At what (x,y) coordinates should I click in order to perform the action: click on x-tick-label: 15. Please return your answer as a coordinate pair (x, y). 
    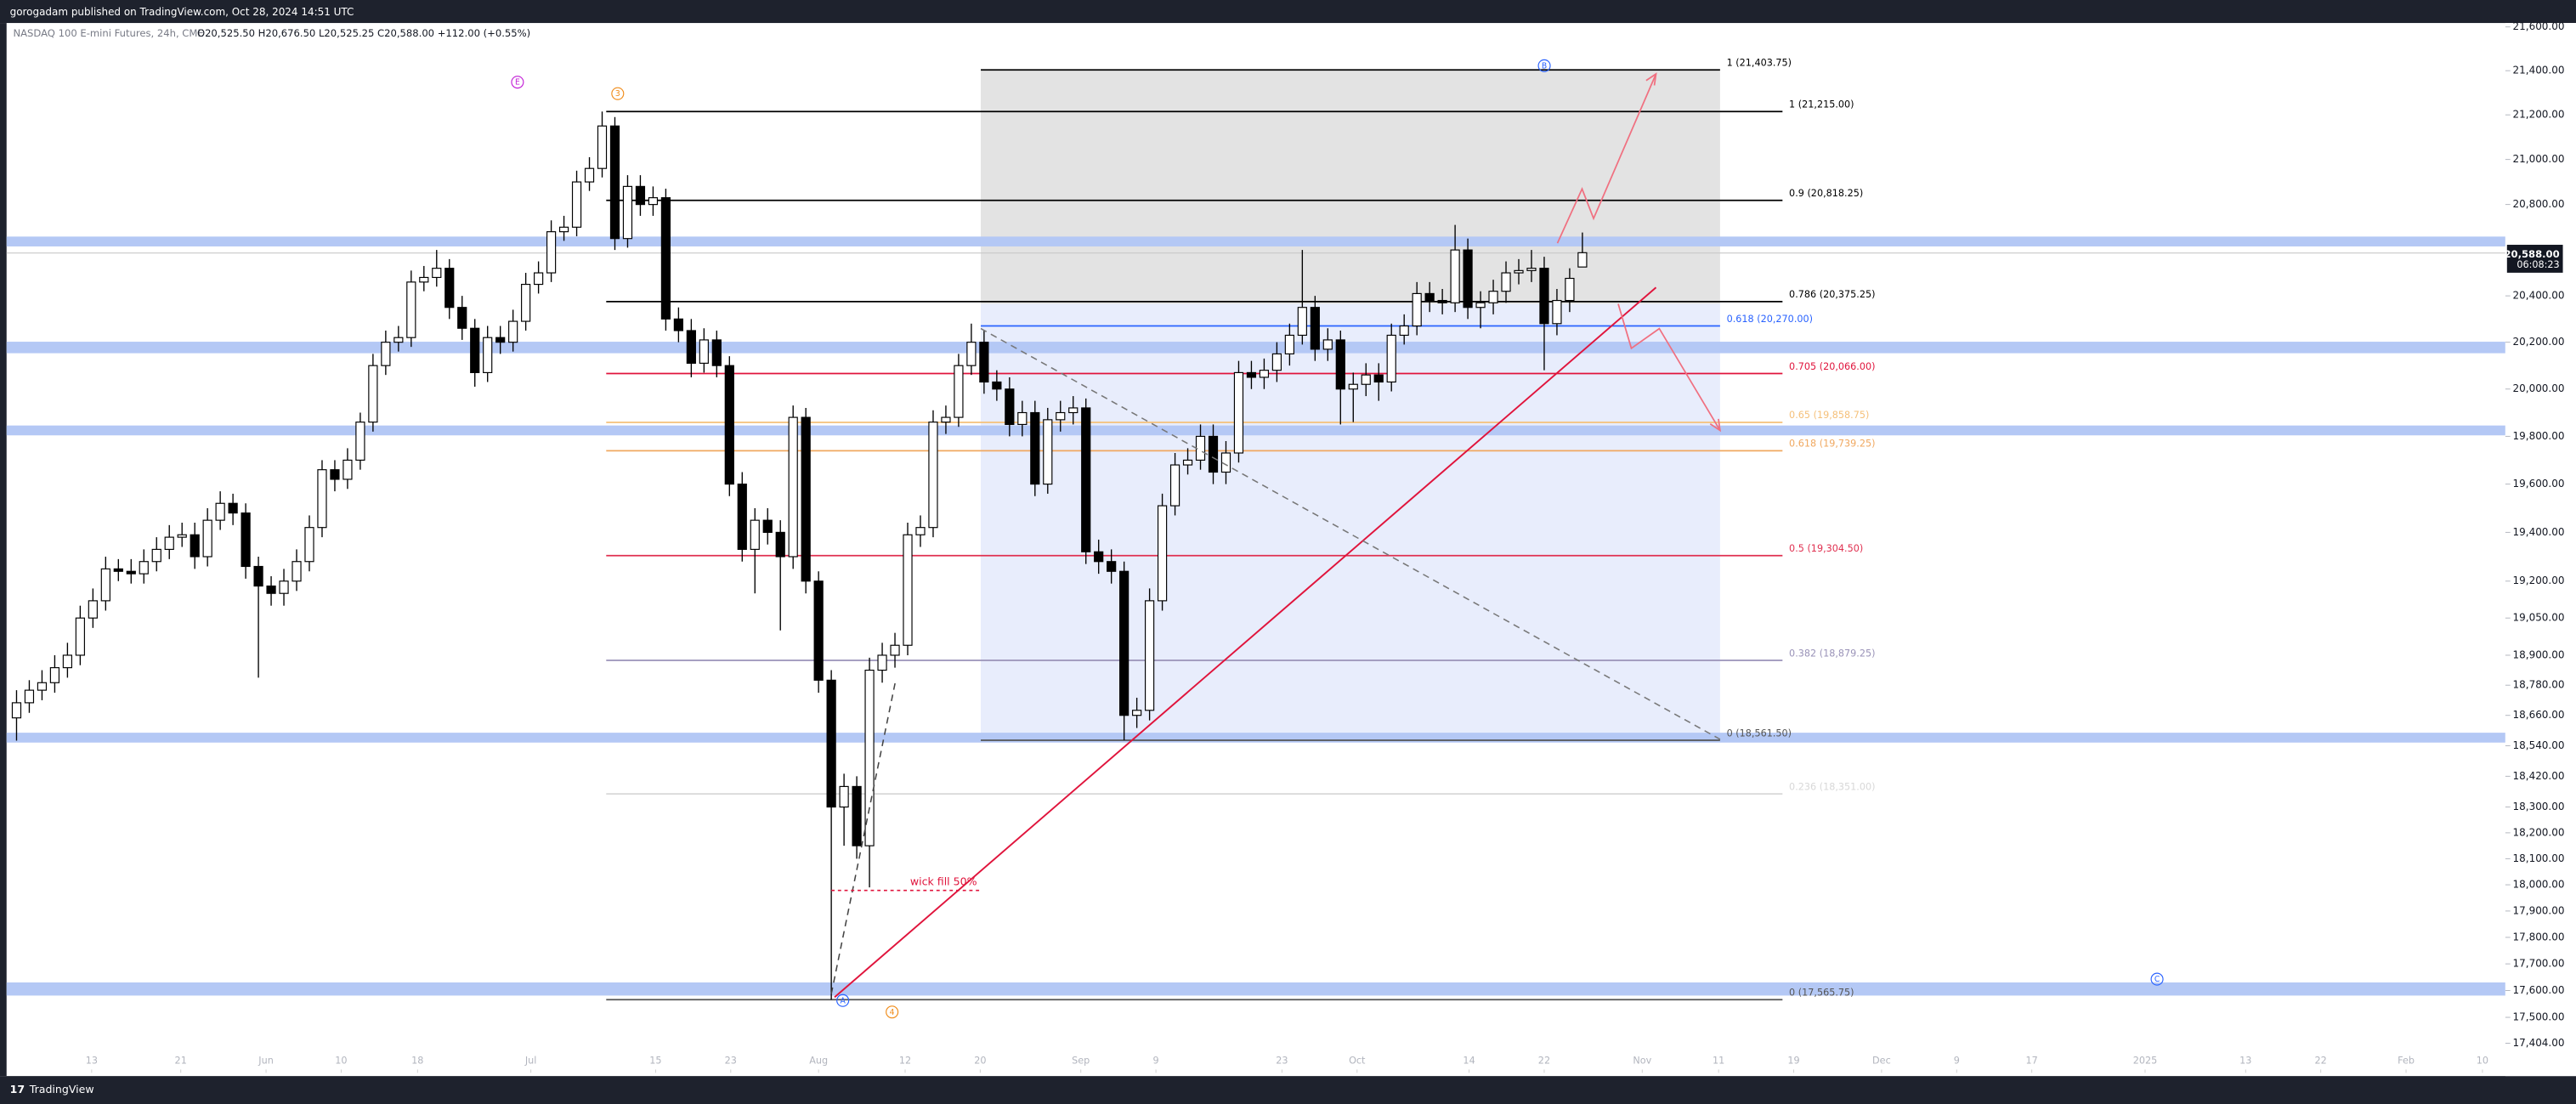
    Looking at the image, I should click on (655, 1061).